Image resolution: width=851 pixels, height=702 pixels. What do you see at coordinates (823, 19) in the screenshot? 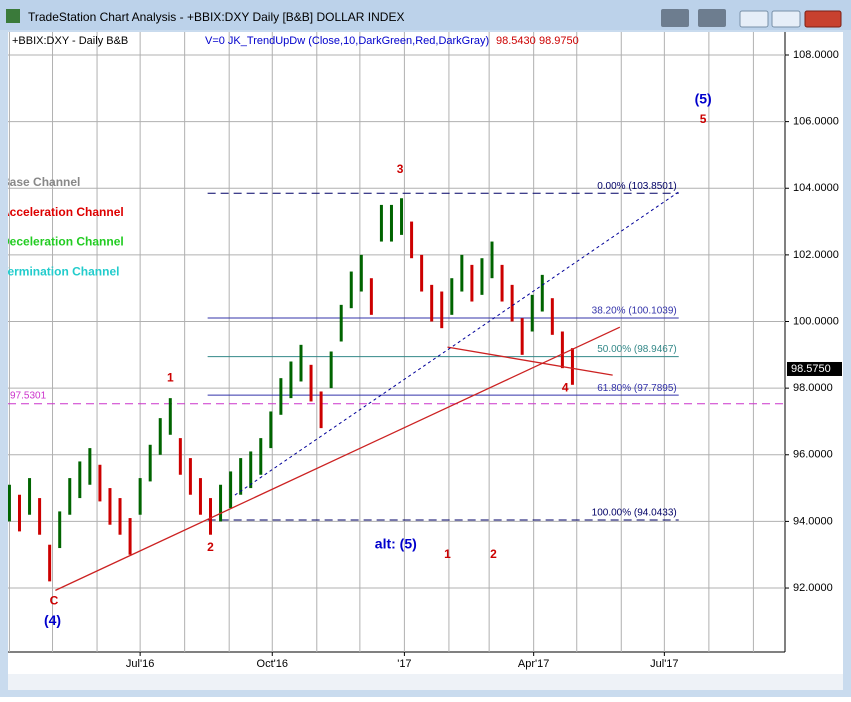
I see `close-button` at bounding box center [823, 19].